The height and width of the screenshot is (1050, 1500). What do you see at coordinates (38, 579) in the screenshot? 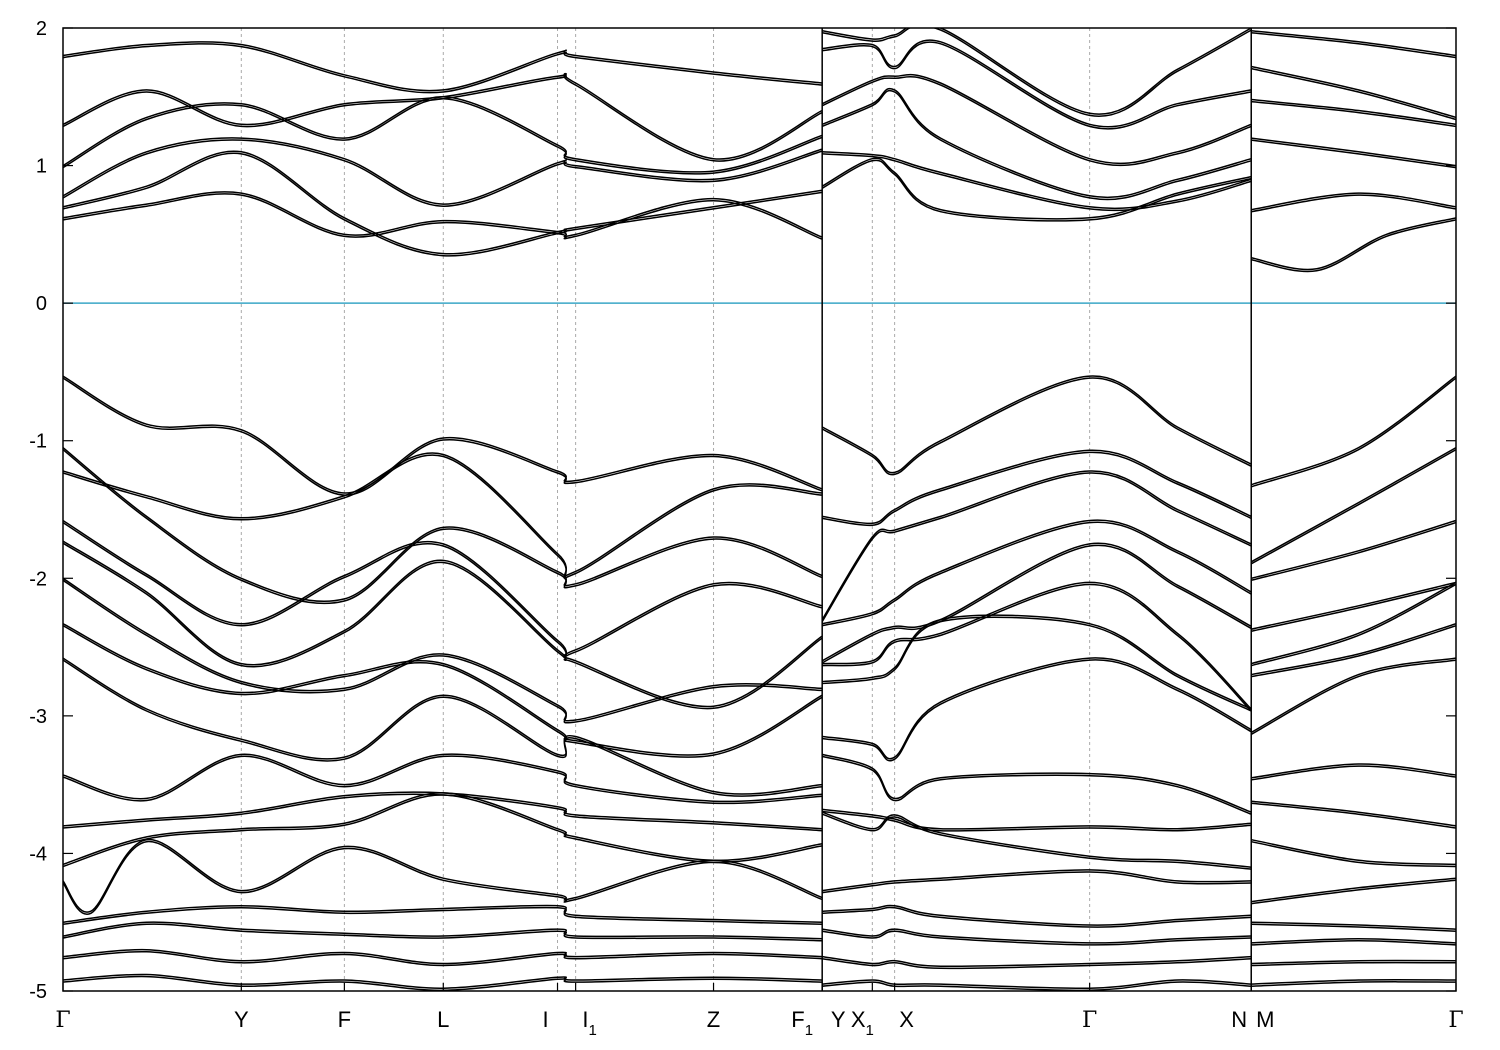
I see `y-tick-label: -2` at bounding box center [38, 579].